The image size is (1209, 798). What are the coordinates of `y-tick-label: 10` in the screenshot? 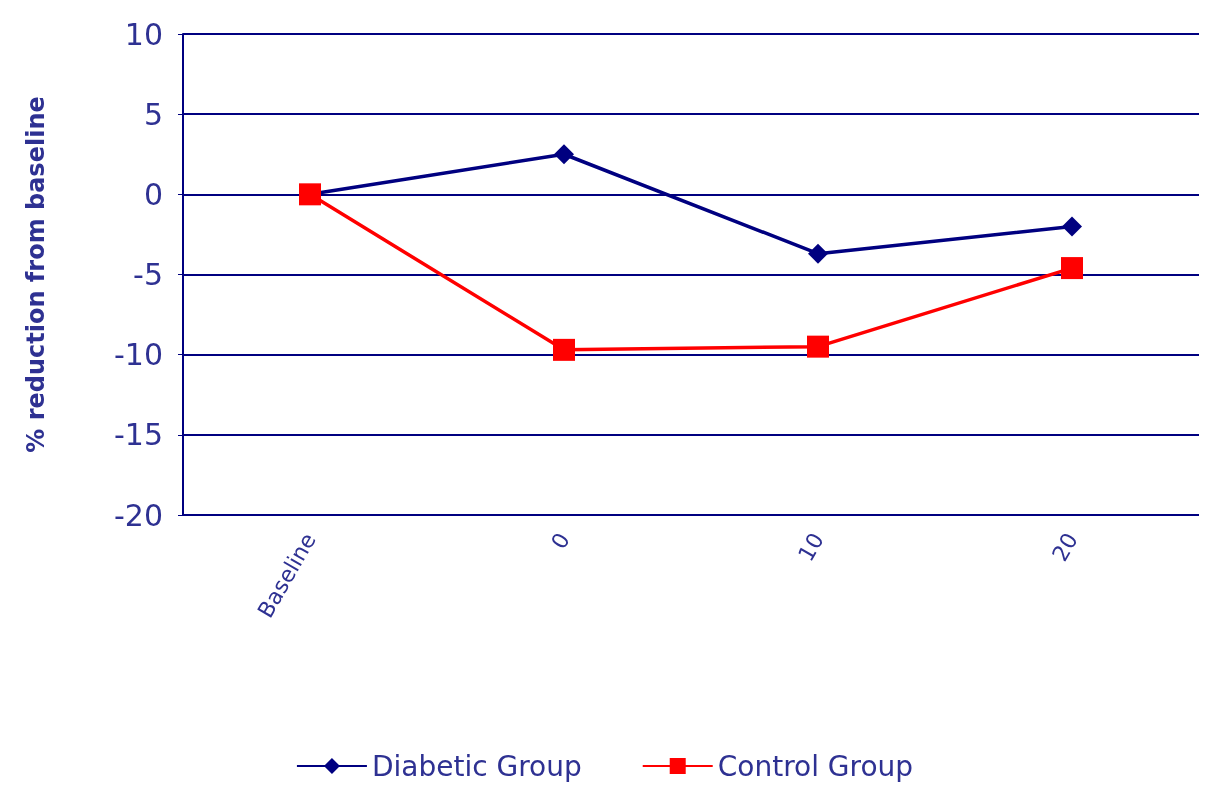 It's located at (143, 34).